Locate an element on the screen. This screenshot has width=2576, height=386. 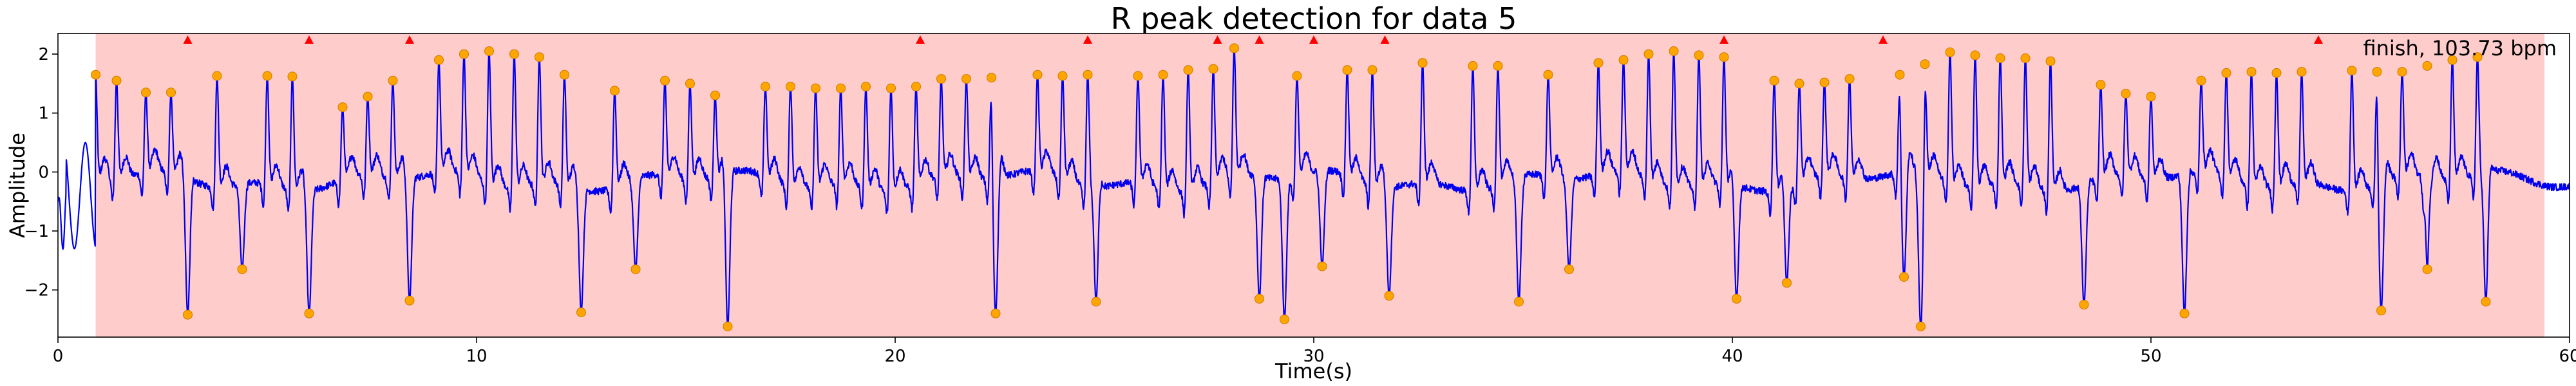
y-tick-label: 2 is located at coordinates (44, 54).